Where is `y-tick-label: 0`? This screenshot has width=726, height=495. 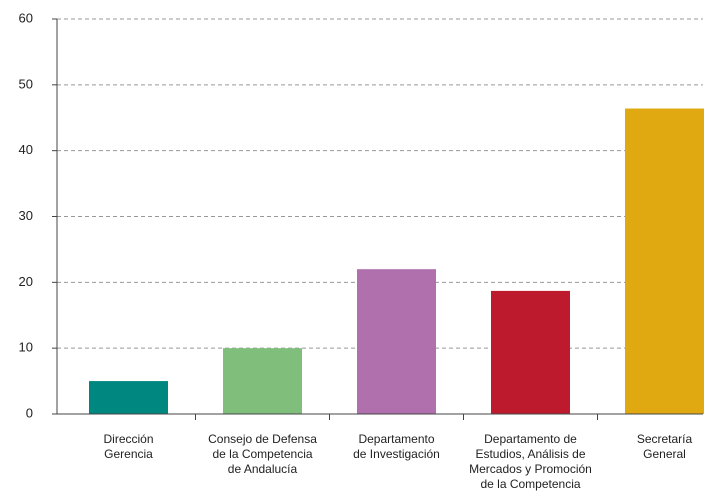 y-tick-label: 0 is located at coordinates (29, 412).